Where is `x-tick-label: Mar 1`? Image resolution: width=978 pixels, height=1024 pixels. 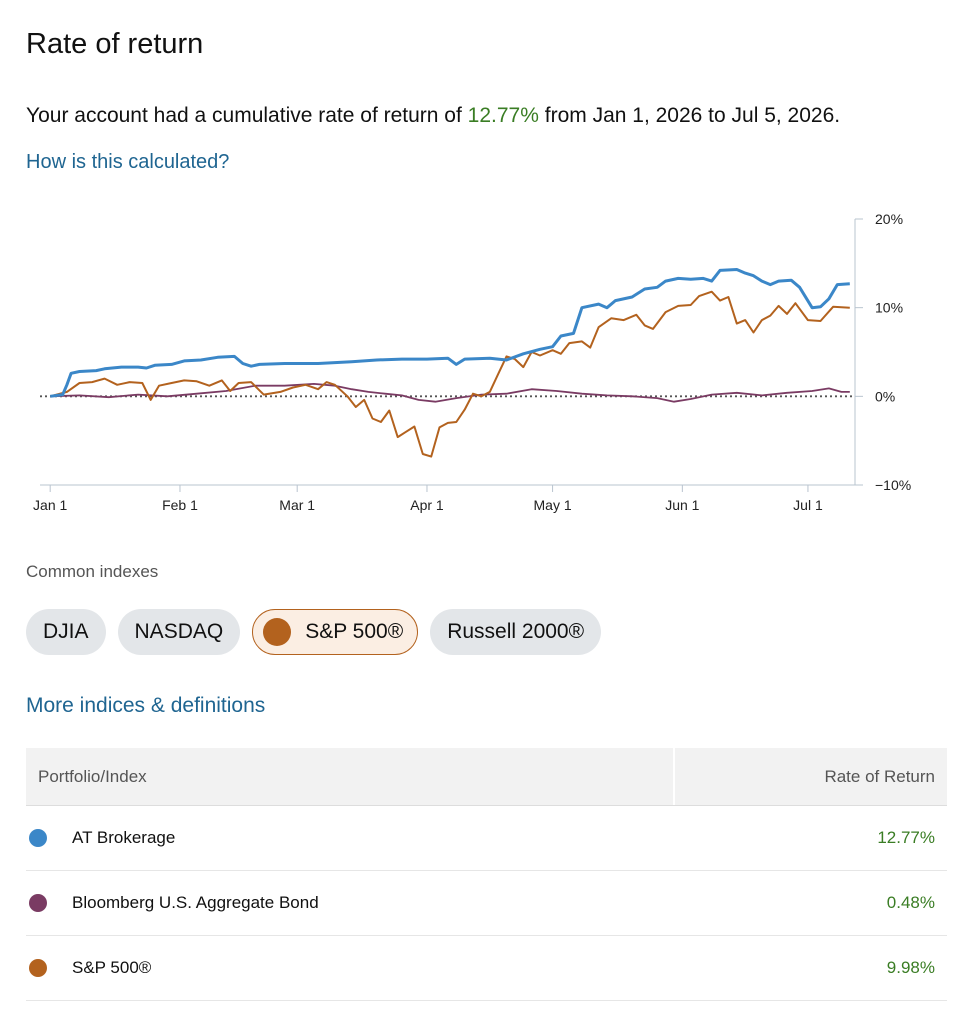 x-tick-label: Mar 1 is located at coordinates (297, 505).